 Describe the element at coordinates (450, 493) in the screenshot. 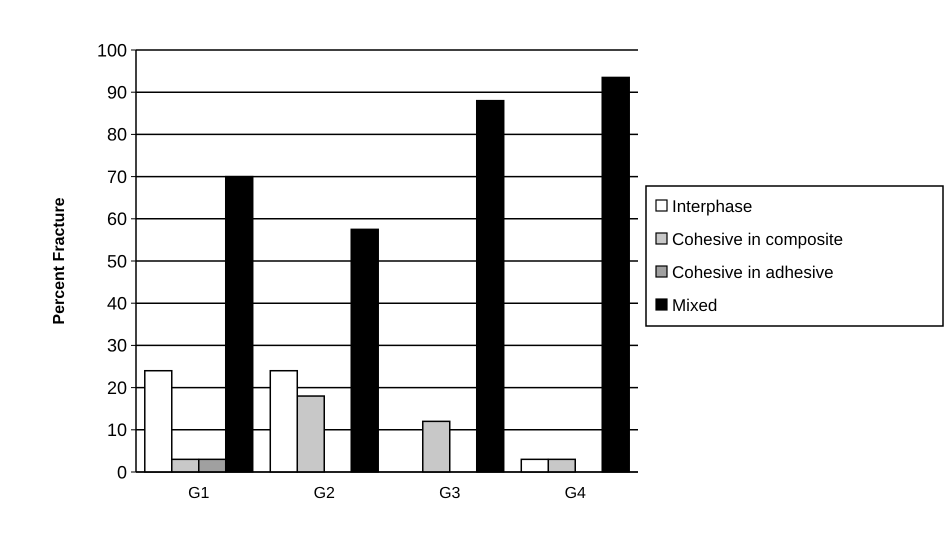

I see `x-tick-label: G3` at that location.